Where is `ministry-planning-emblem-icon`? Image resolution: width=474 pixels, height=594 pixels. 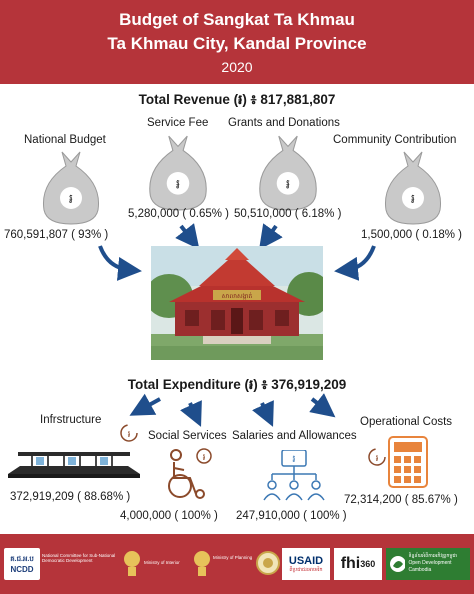 ministry-planning-emblem-icon is located at coordinates (202, 563).